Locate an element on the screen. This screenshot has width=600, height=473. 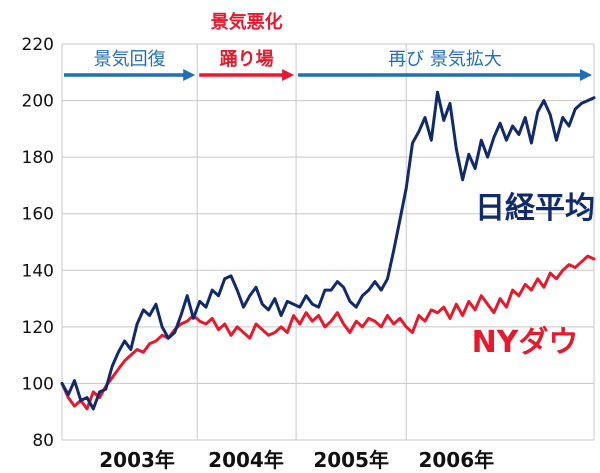
phase-label: 景気悪化 is located at coordinates (247, 22).